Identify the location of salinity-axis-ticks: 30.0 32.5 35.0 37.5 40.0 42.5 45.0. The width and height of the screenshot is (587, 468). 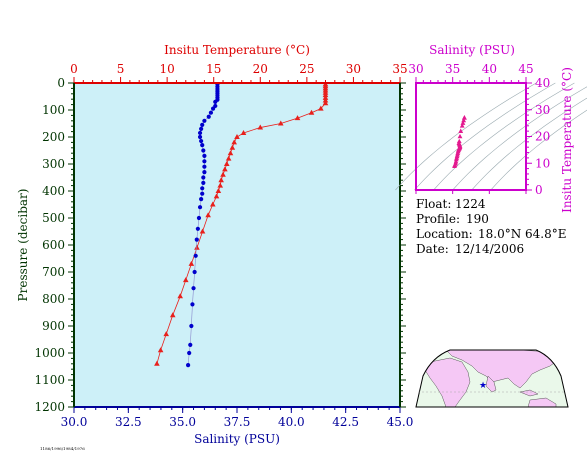
(237, 418).